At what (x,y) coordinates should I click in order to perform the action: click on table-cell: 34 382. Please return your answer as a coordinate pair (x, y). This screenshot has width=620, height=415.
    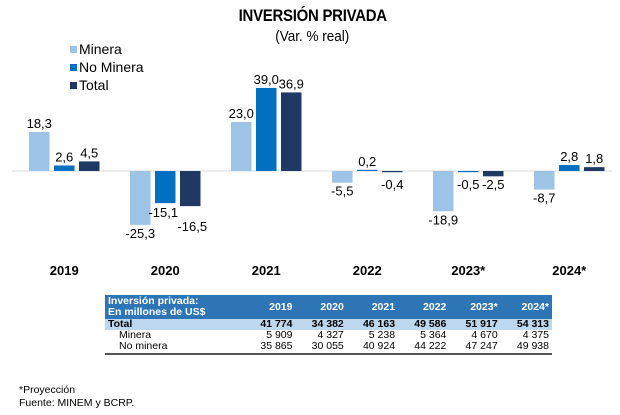
    Looking at the image, I should click on (321, 324).